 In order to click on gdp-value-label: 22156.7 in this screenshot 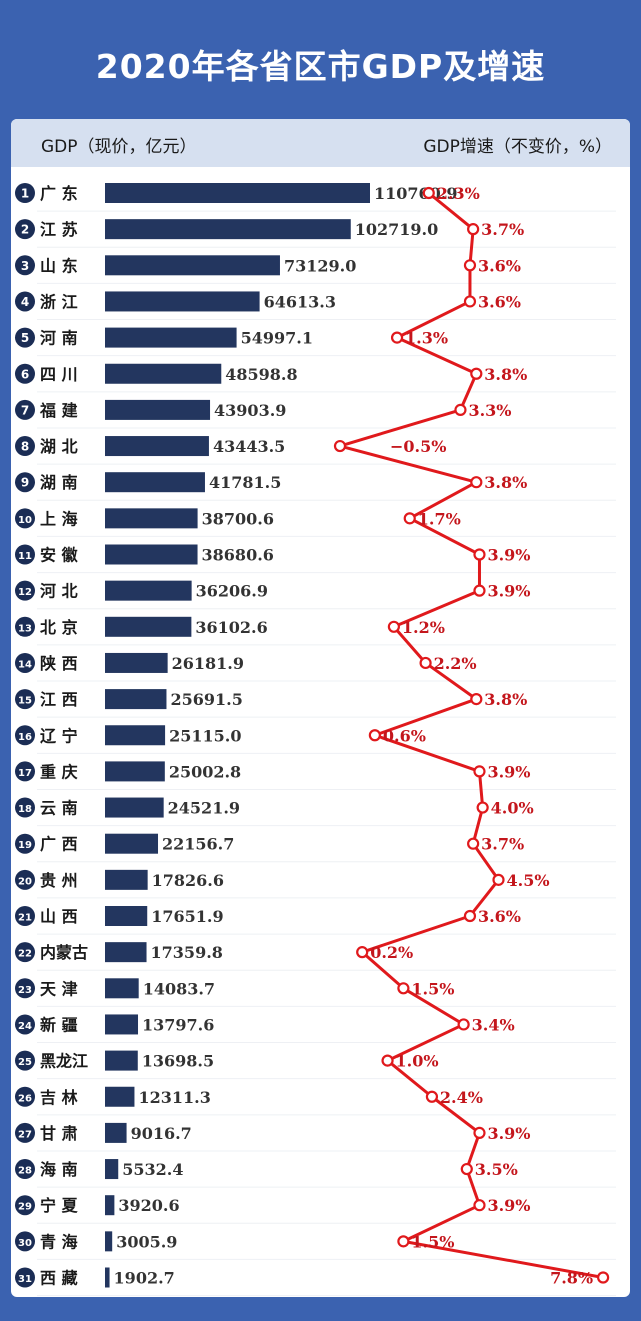, I will do `click(198, 844)`.